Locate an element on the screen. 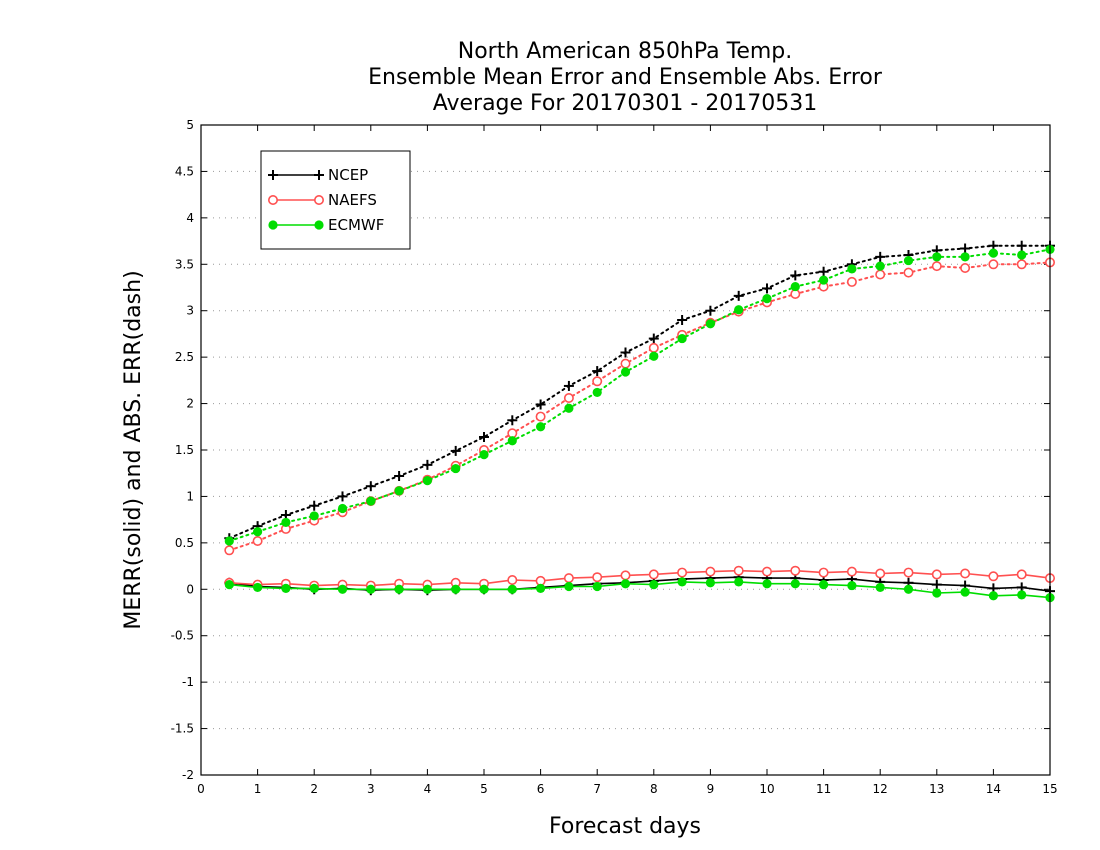 Image resolution: width=1100 pixels, height=850 pixels. y-tick-label: 1 is located at coordinates (190, 496).